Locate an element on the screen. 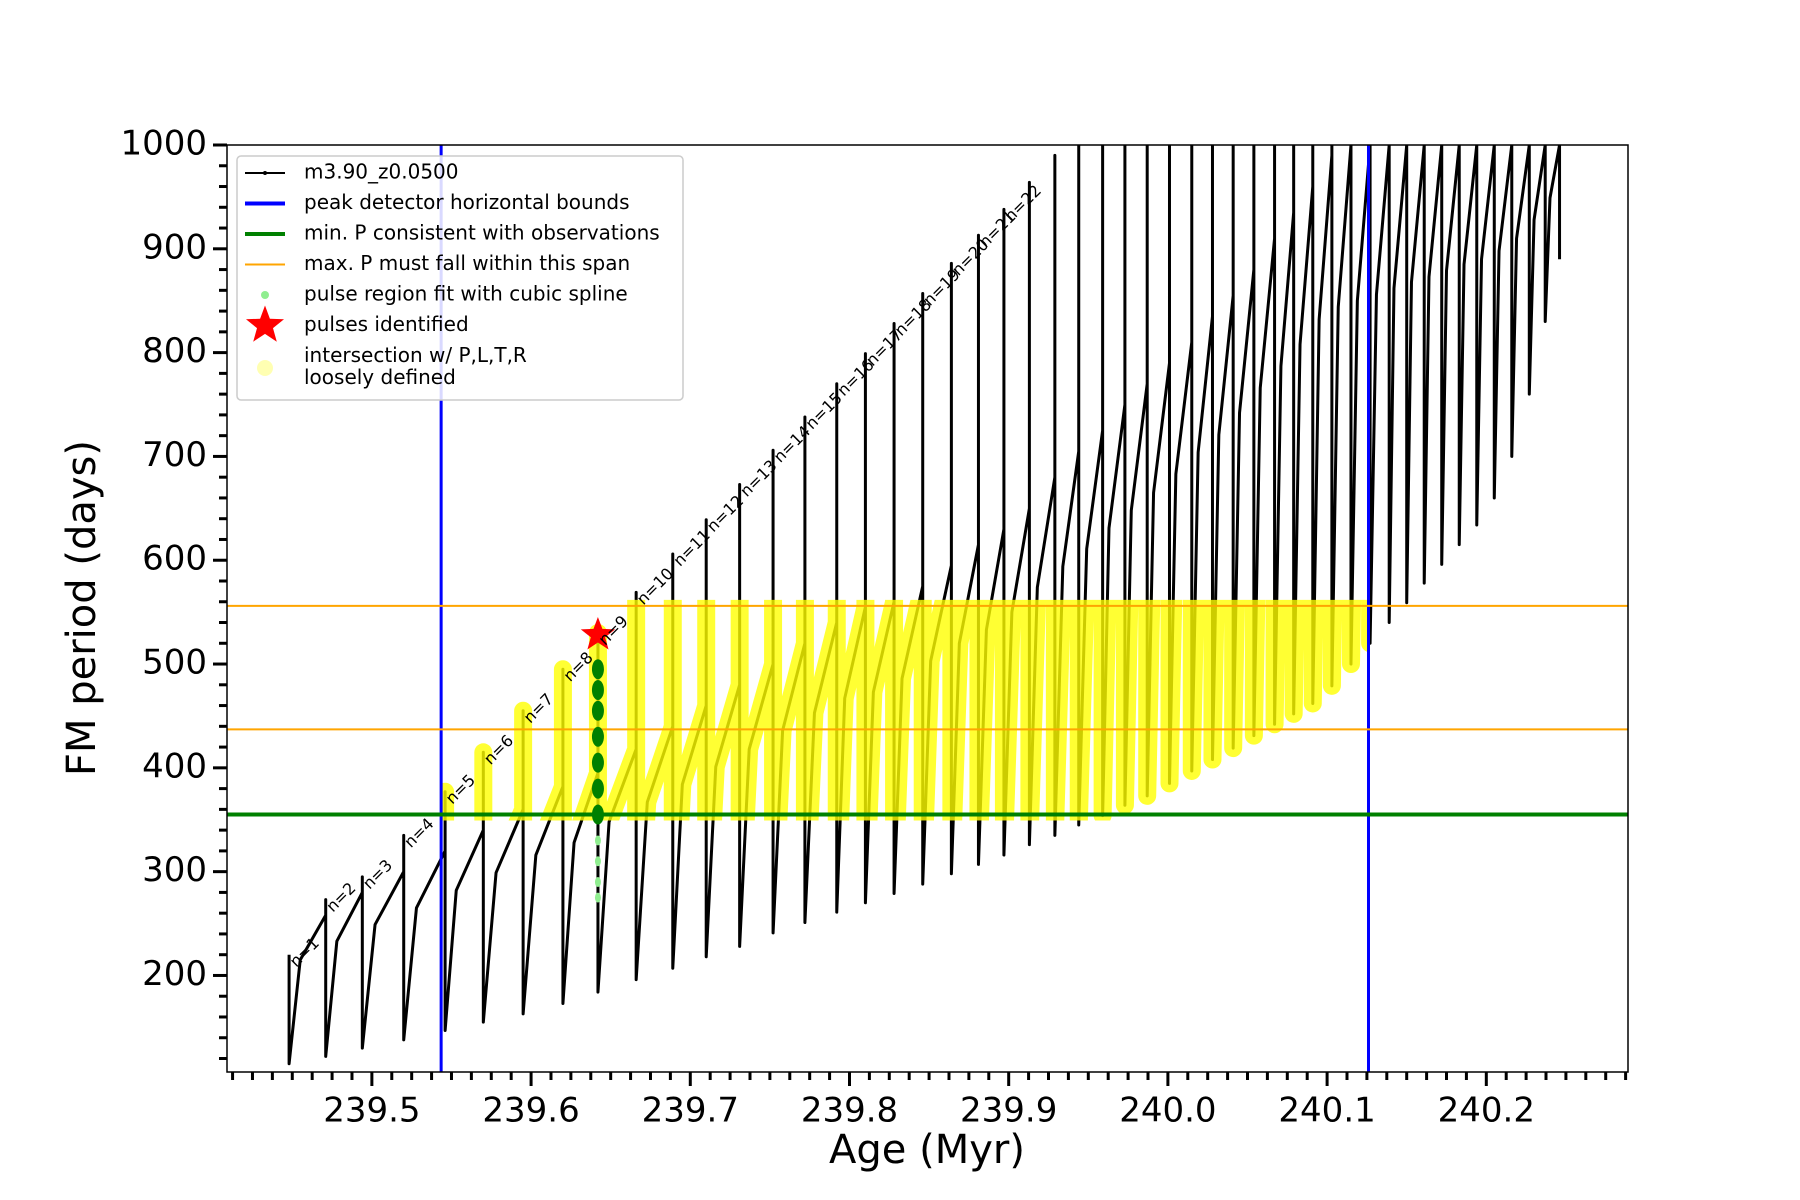 This screenshot has height=1200, width=1800. y-tick-label: 700 is located at coordinates (174, 455).